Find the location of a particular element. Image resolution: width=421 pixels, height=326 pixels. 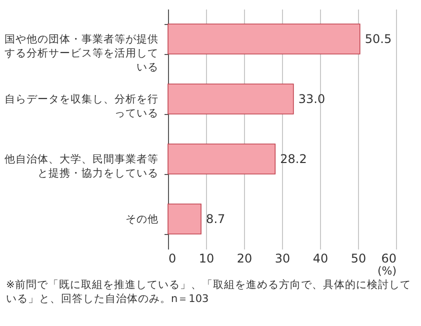

y-tick-label: 自らデータを収集し、分析を行っている is located at coordinates (81, 106).